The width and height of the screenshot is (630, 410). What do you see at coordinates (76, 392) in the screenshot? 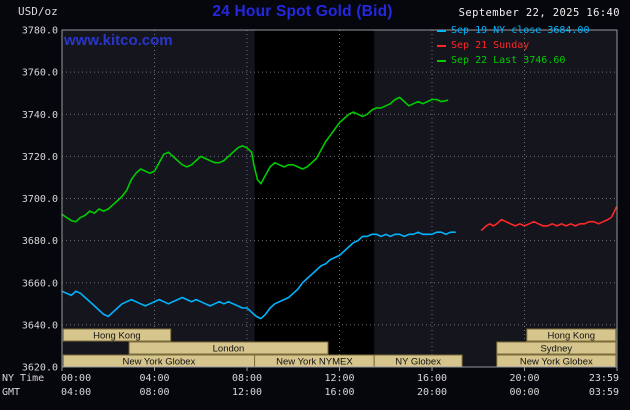
I see `x-tick-label-gmt: 04:00` at bounding box center [76, 392].